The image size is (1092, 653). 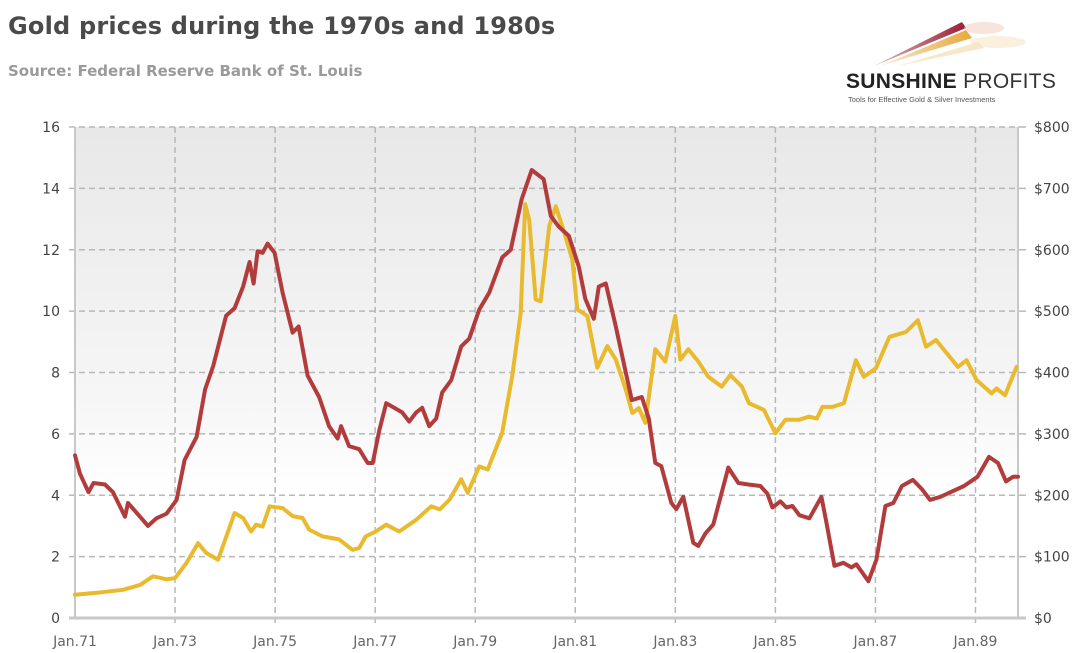 What do you see at coordinates (1052, 496) in the screenshot?
I see `y-right-tick-label: $200` at bounding box center [1052, 496].